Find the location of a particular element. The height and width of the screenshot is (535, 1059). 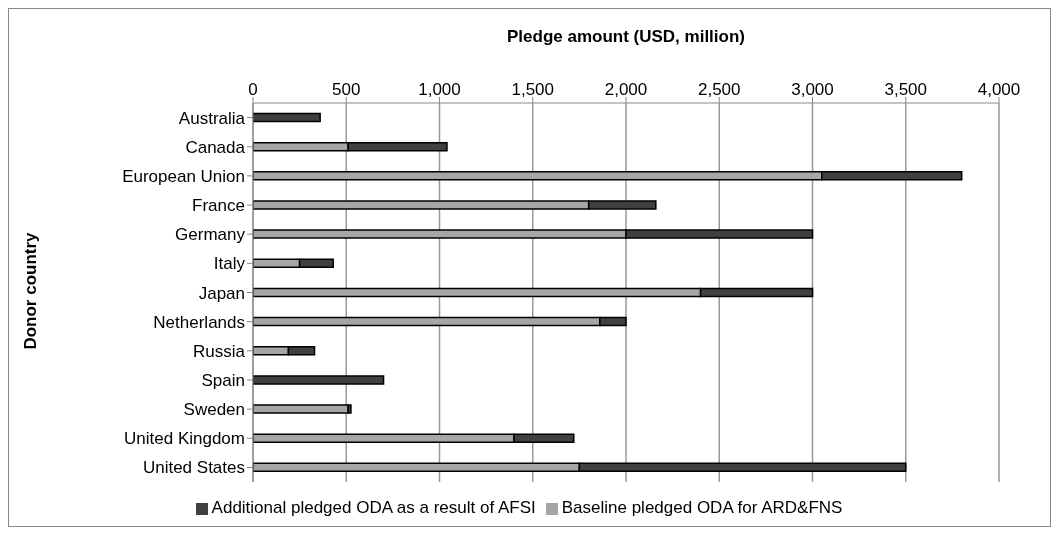

x-tick-label: 1,500 is located at coordinates (533, 89).